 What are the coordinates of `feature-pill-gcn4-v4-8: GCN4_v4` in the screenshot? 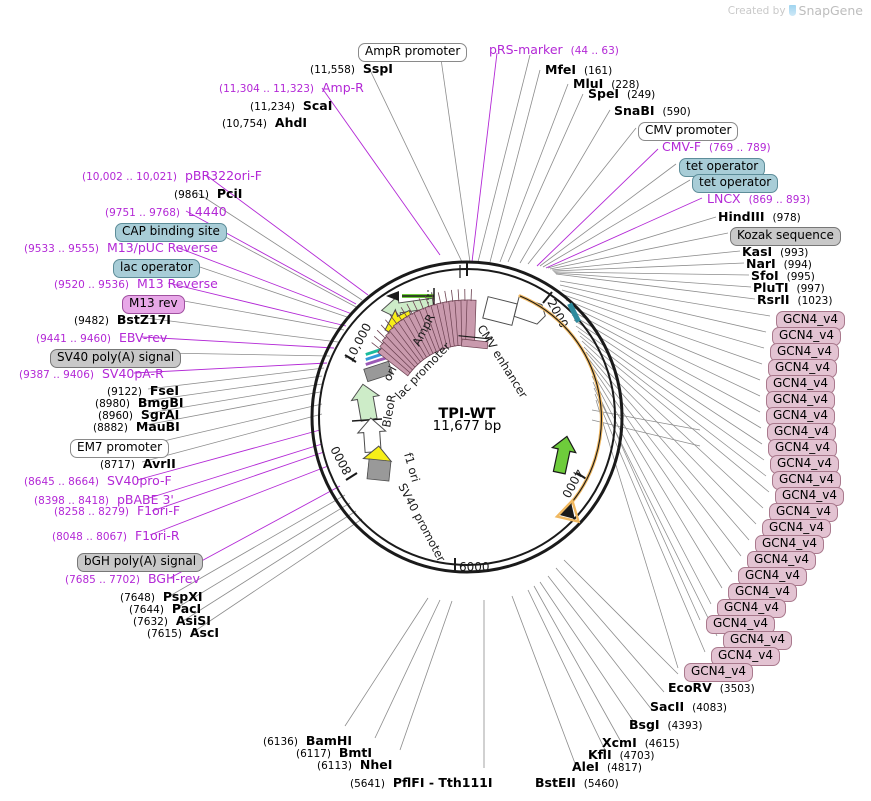 It's located at (802, 432).